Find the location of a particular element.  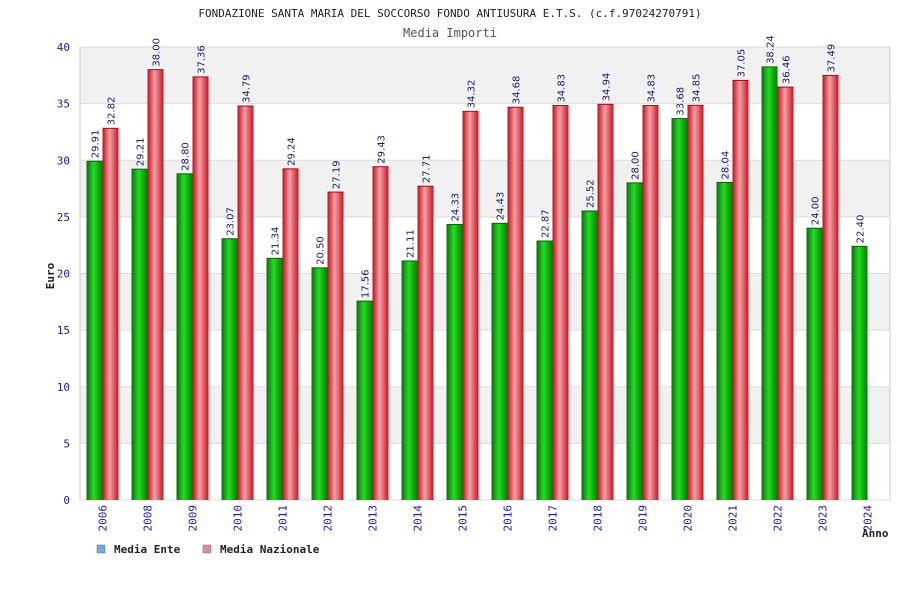

bar-media-nazionale-2006 is located at coordinates (110, 314).